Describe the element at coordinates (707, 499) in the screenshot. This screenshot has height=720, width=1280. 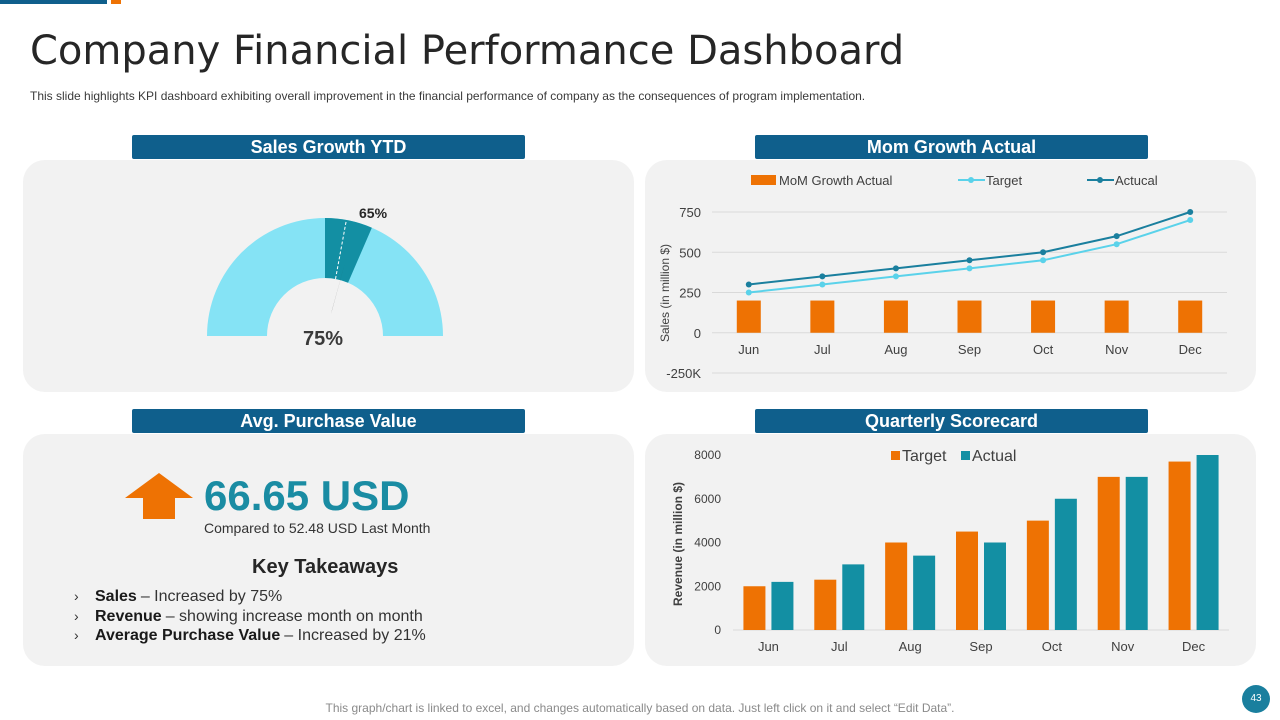
I see `y-tick-label: 6000` at that location.